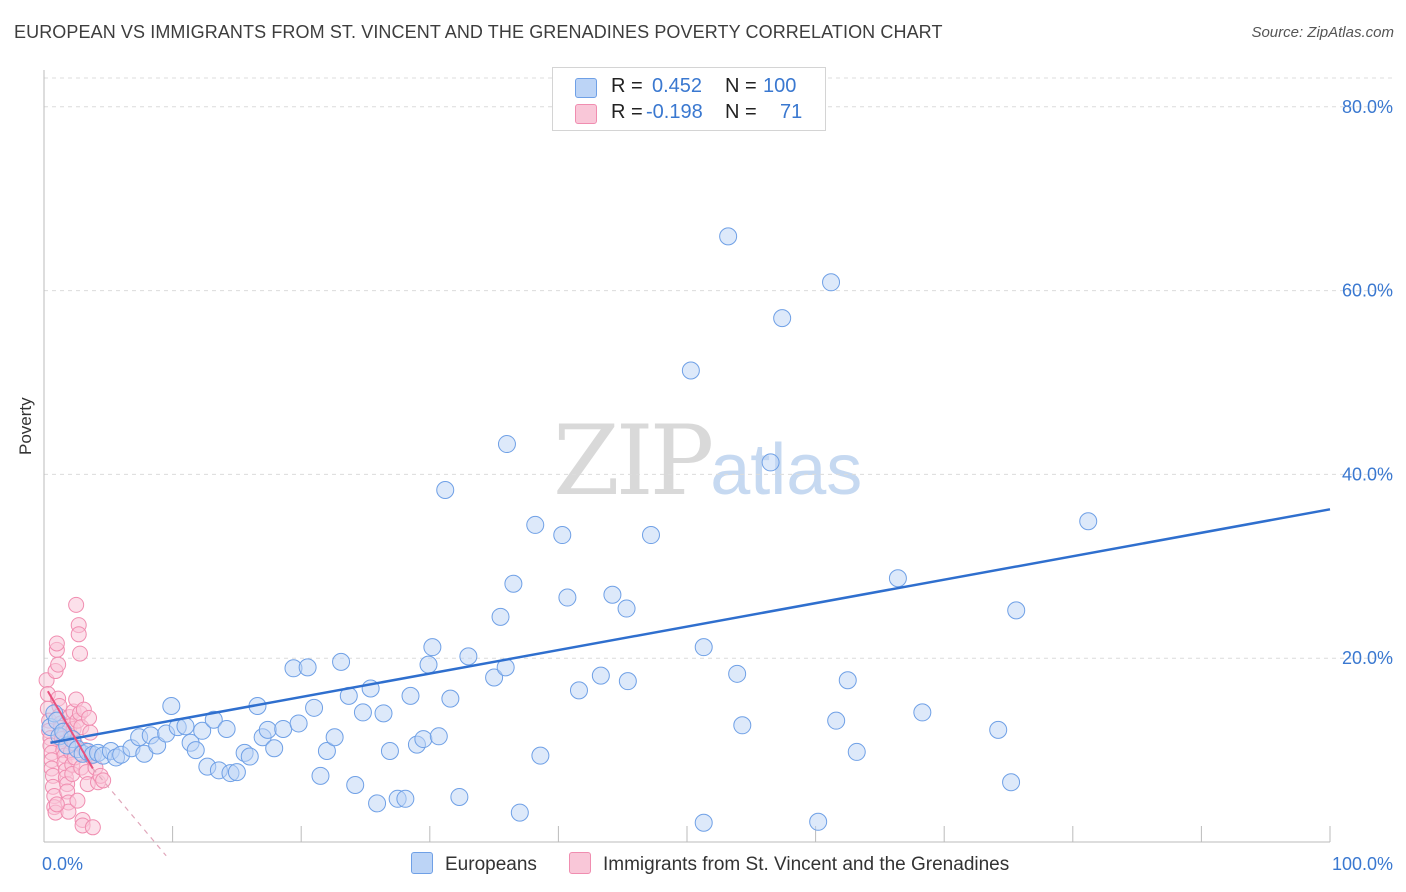 This screenshot has width=1406, height=892. What do you see at coordinates (62, 864) in the screenshot?
I see `x-tick-label: 0.0%` at bounding box center [62, 864].